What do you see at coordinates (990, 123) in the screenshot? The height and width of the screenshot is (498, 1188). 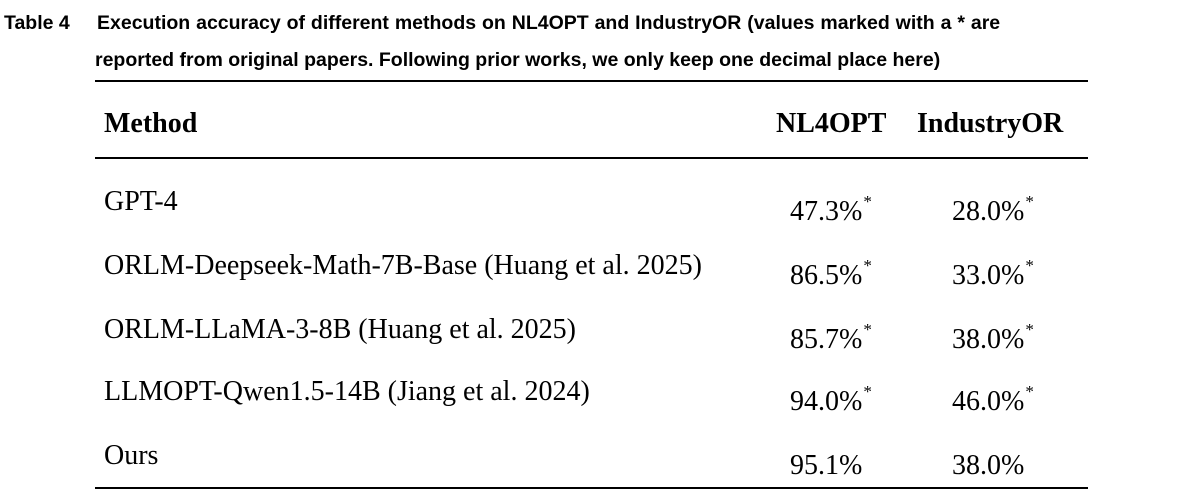 I see `header-industryor: IndustryOR` at bounding box center [990, 123].